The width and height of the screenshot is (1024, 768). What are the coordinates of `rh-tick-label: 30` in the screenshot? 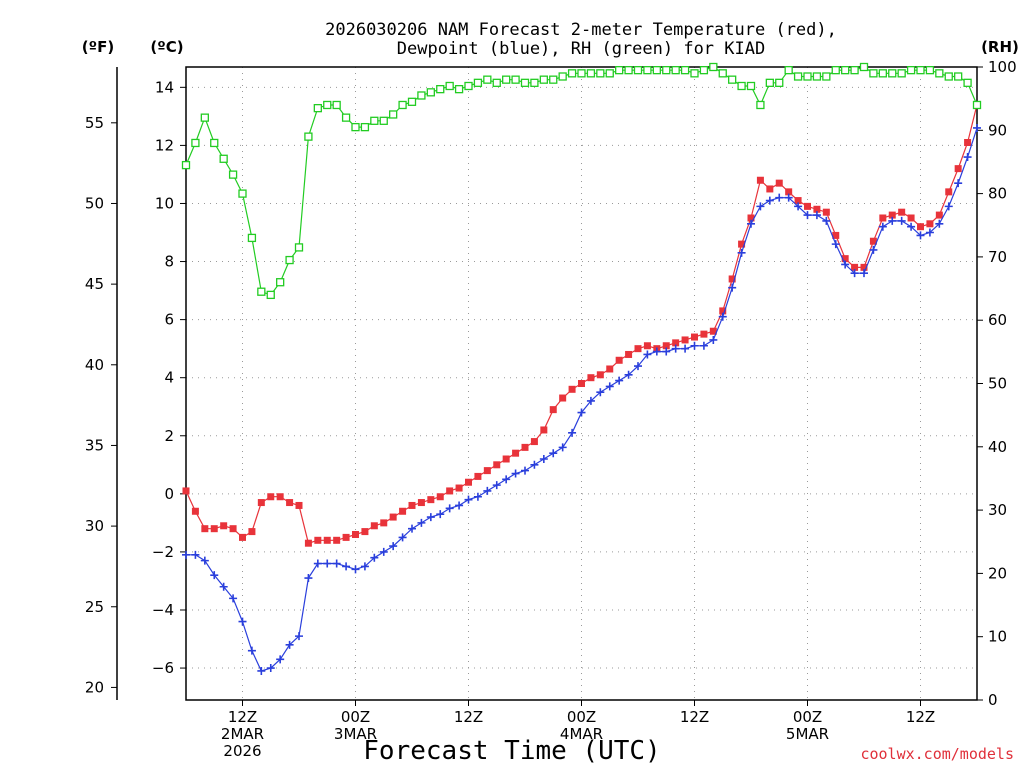 It's located at (997, 510).